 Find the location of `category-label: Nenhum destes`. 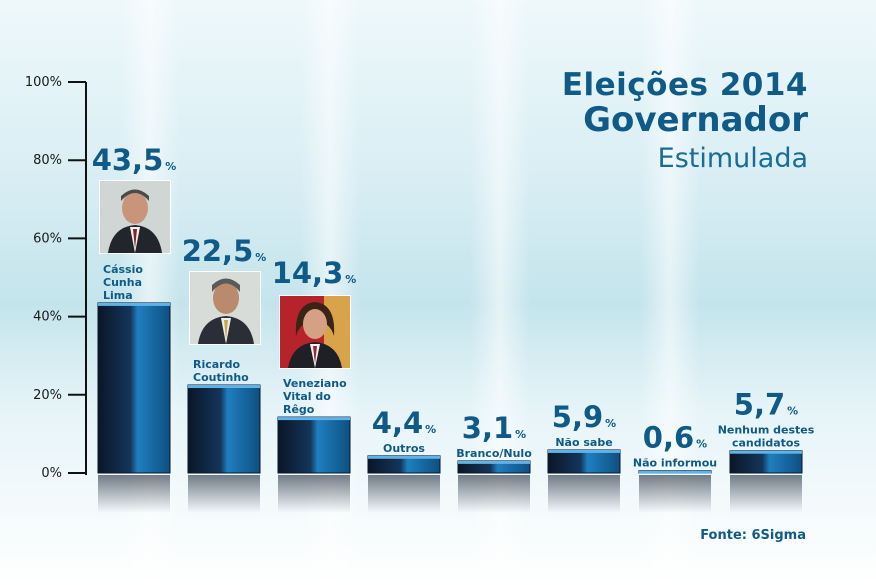

category-label: Nenhum destes is located at coordinates (766, 430).